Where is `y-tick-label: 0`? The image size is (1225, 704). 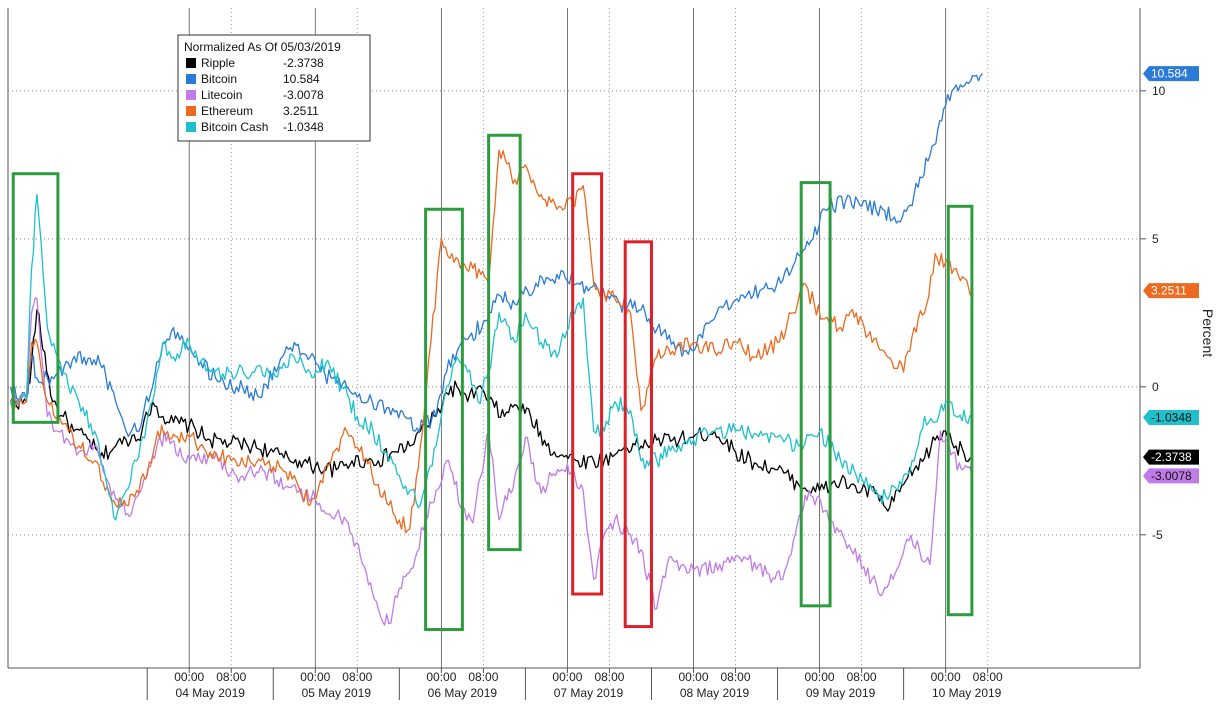
y-tick-label: 0 is located at coordinates (1155, 387).